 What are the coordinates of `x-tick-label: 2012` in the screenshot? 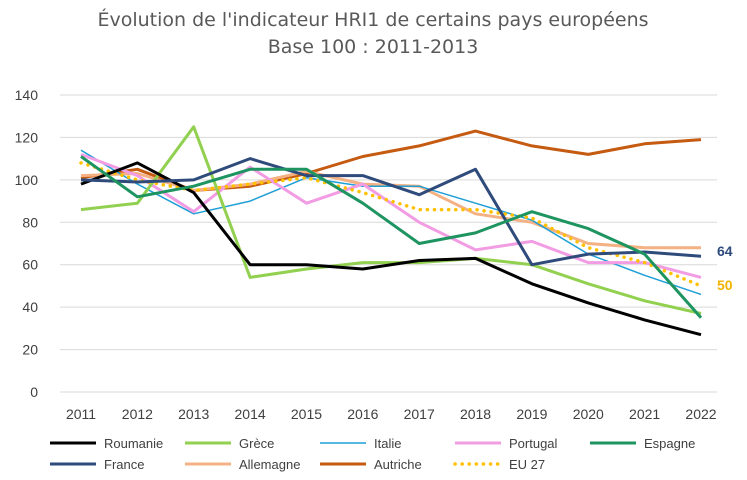 It's located at (137, 414).